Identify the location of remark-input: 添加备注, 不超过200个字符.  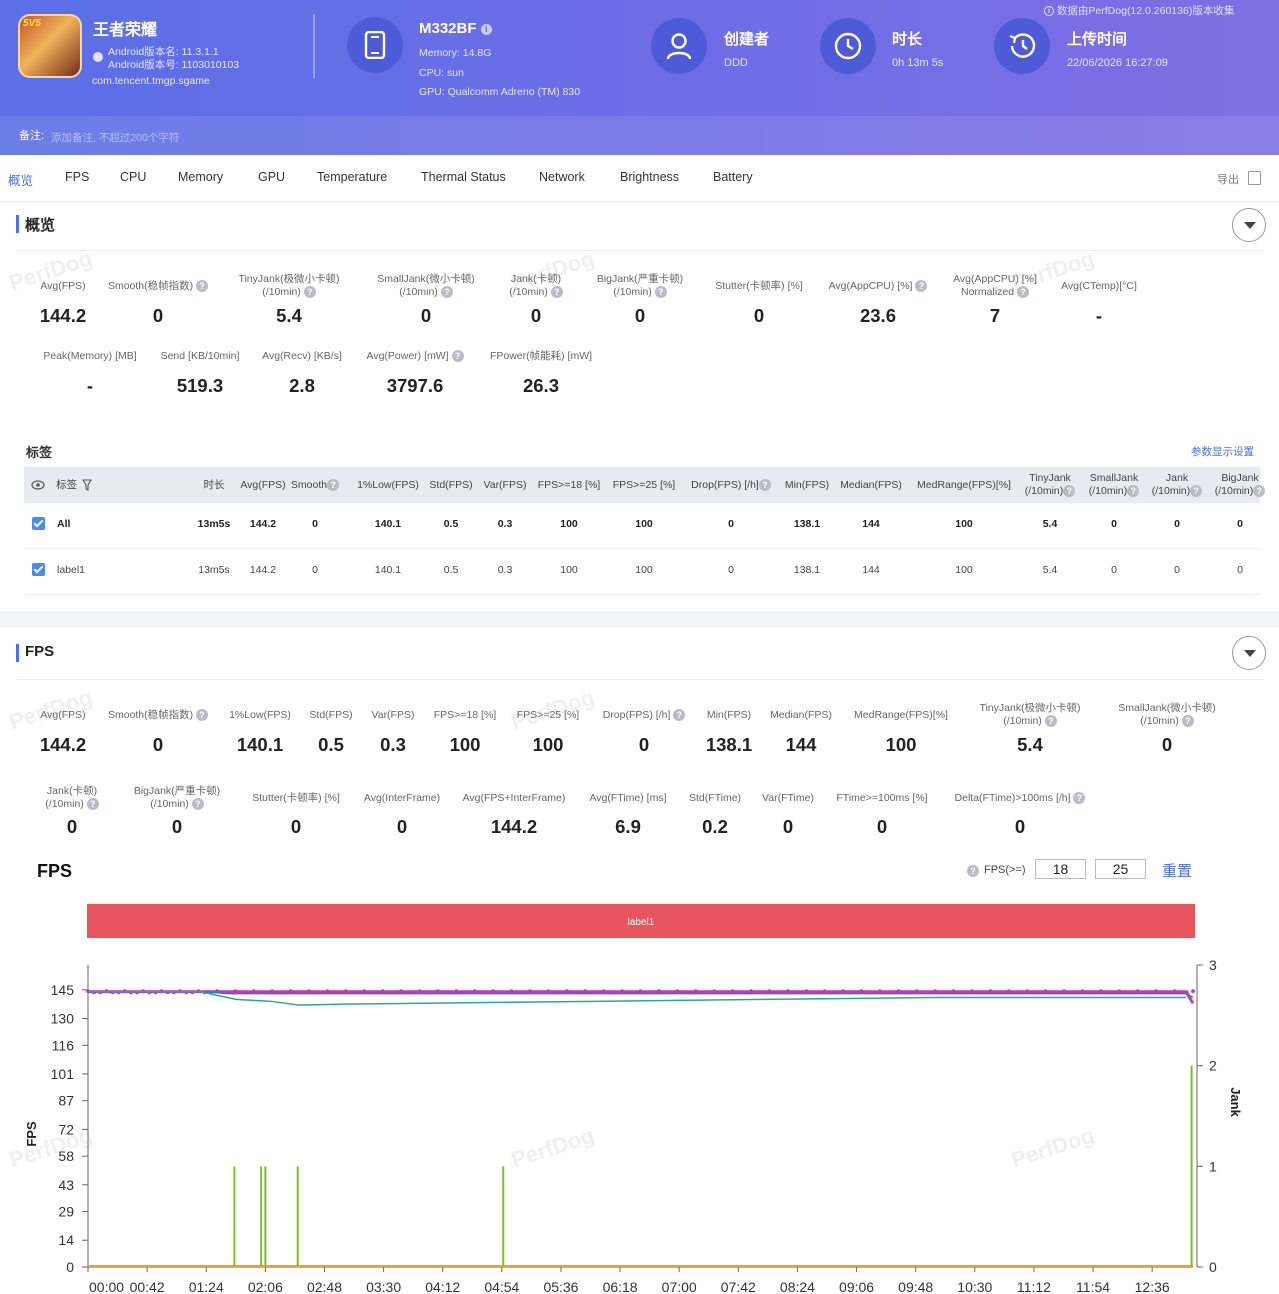
(115, 138).